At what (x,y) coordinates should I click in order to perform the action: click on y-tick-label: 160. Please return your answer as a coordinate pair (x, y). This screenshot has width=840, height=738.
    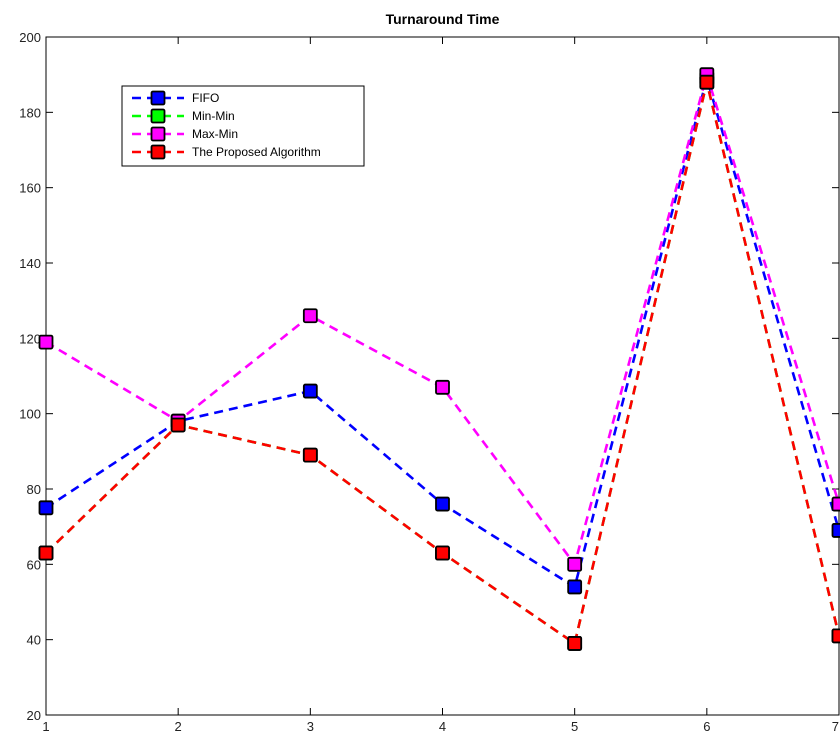
    Looking at the image, I should click on (30, 188).